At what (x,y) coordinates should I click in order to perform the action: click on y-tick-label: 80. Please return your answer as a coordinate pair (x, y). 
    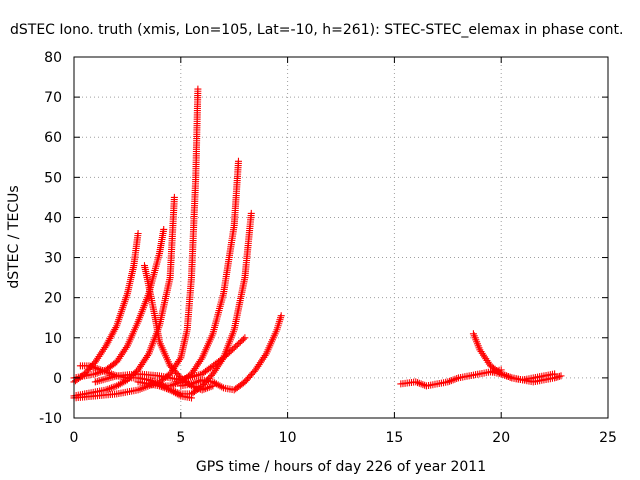
    Looking at the image, I should click on (53, 58).